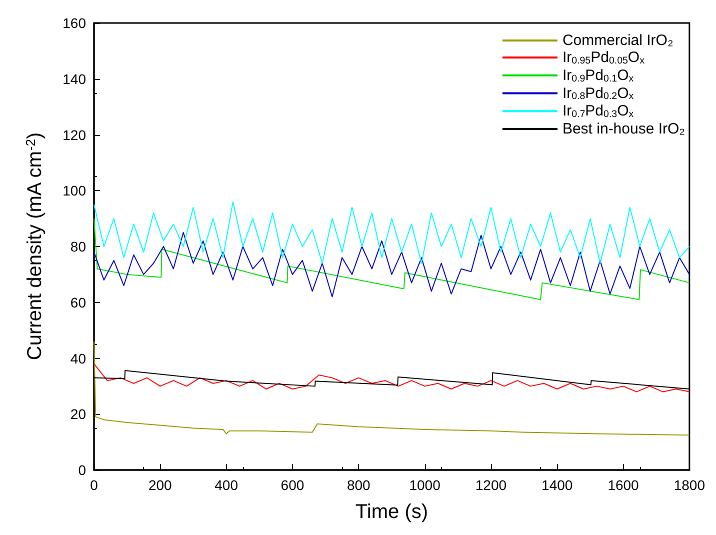 The height and width of the screenshot is (535, 716). What do you see at coordinates (74, 190) in the screenshot?
I see `y-tick-label: 100` at bounding box center [74, 190].